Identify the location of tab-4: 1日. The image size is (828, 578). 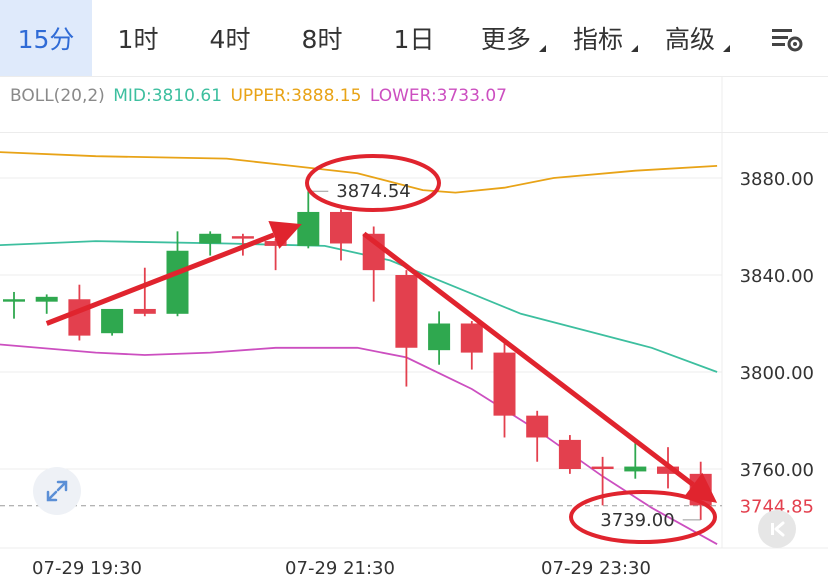
(414, 38).